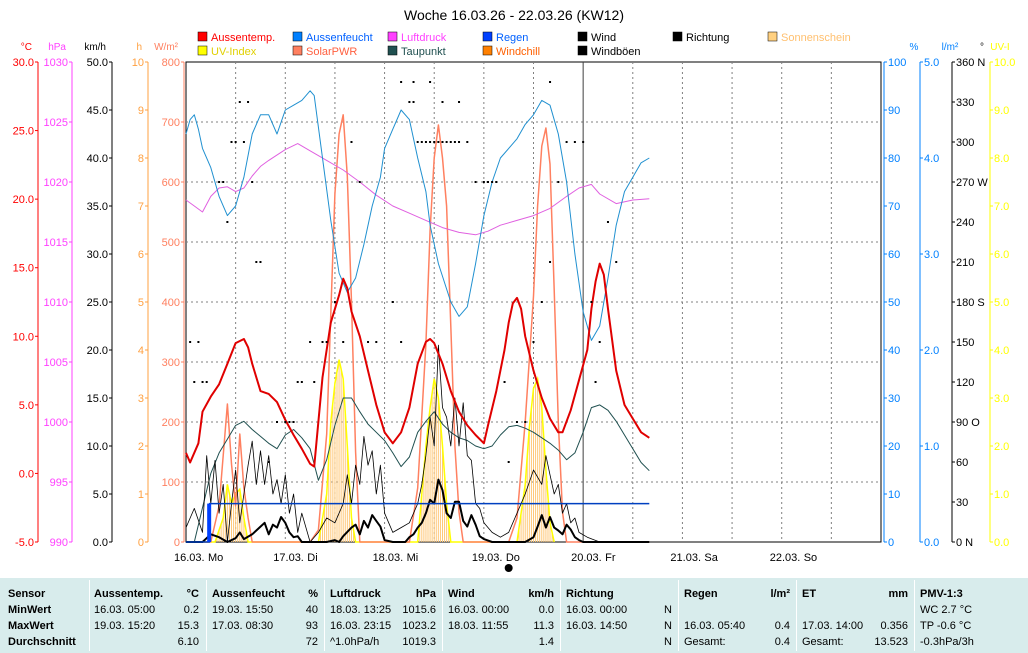  I want to click on x-tick-label-date: 18.03., so click(388, 558).